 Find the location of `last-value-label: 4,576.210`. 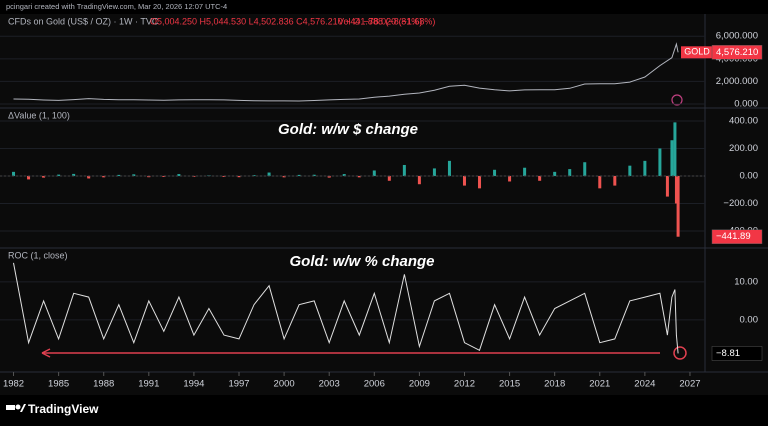

last-value-label: 4,576.210 is located at coordinates (737, 52).